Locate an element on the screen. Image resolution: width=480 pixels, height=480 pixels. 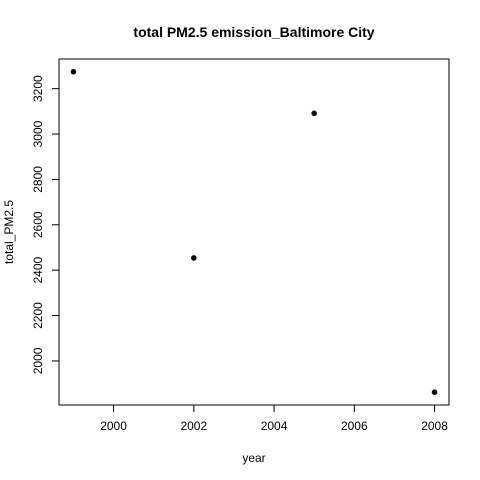
y-tick-label: 3000 is located at coordinates (38, 133).